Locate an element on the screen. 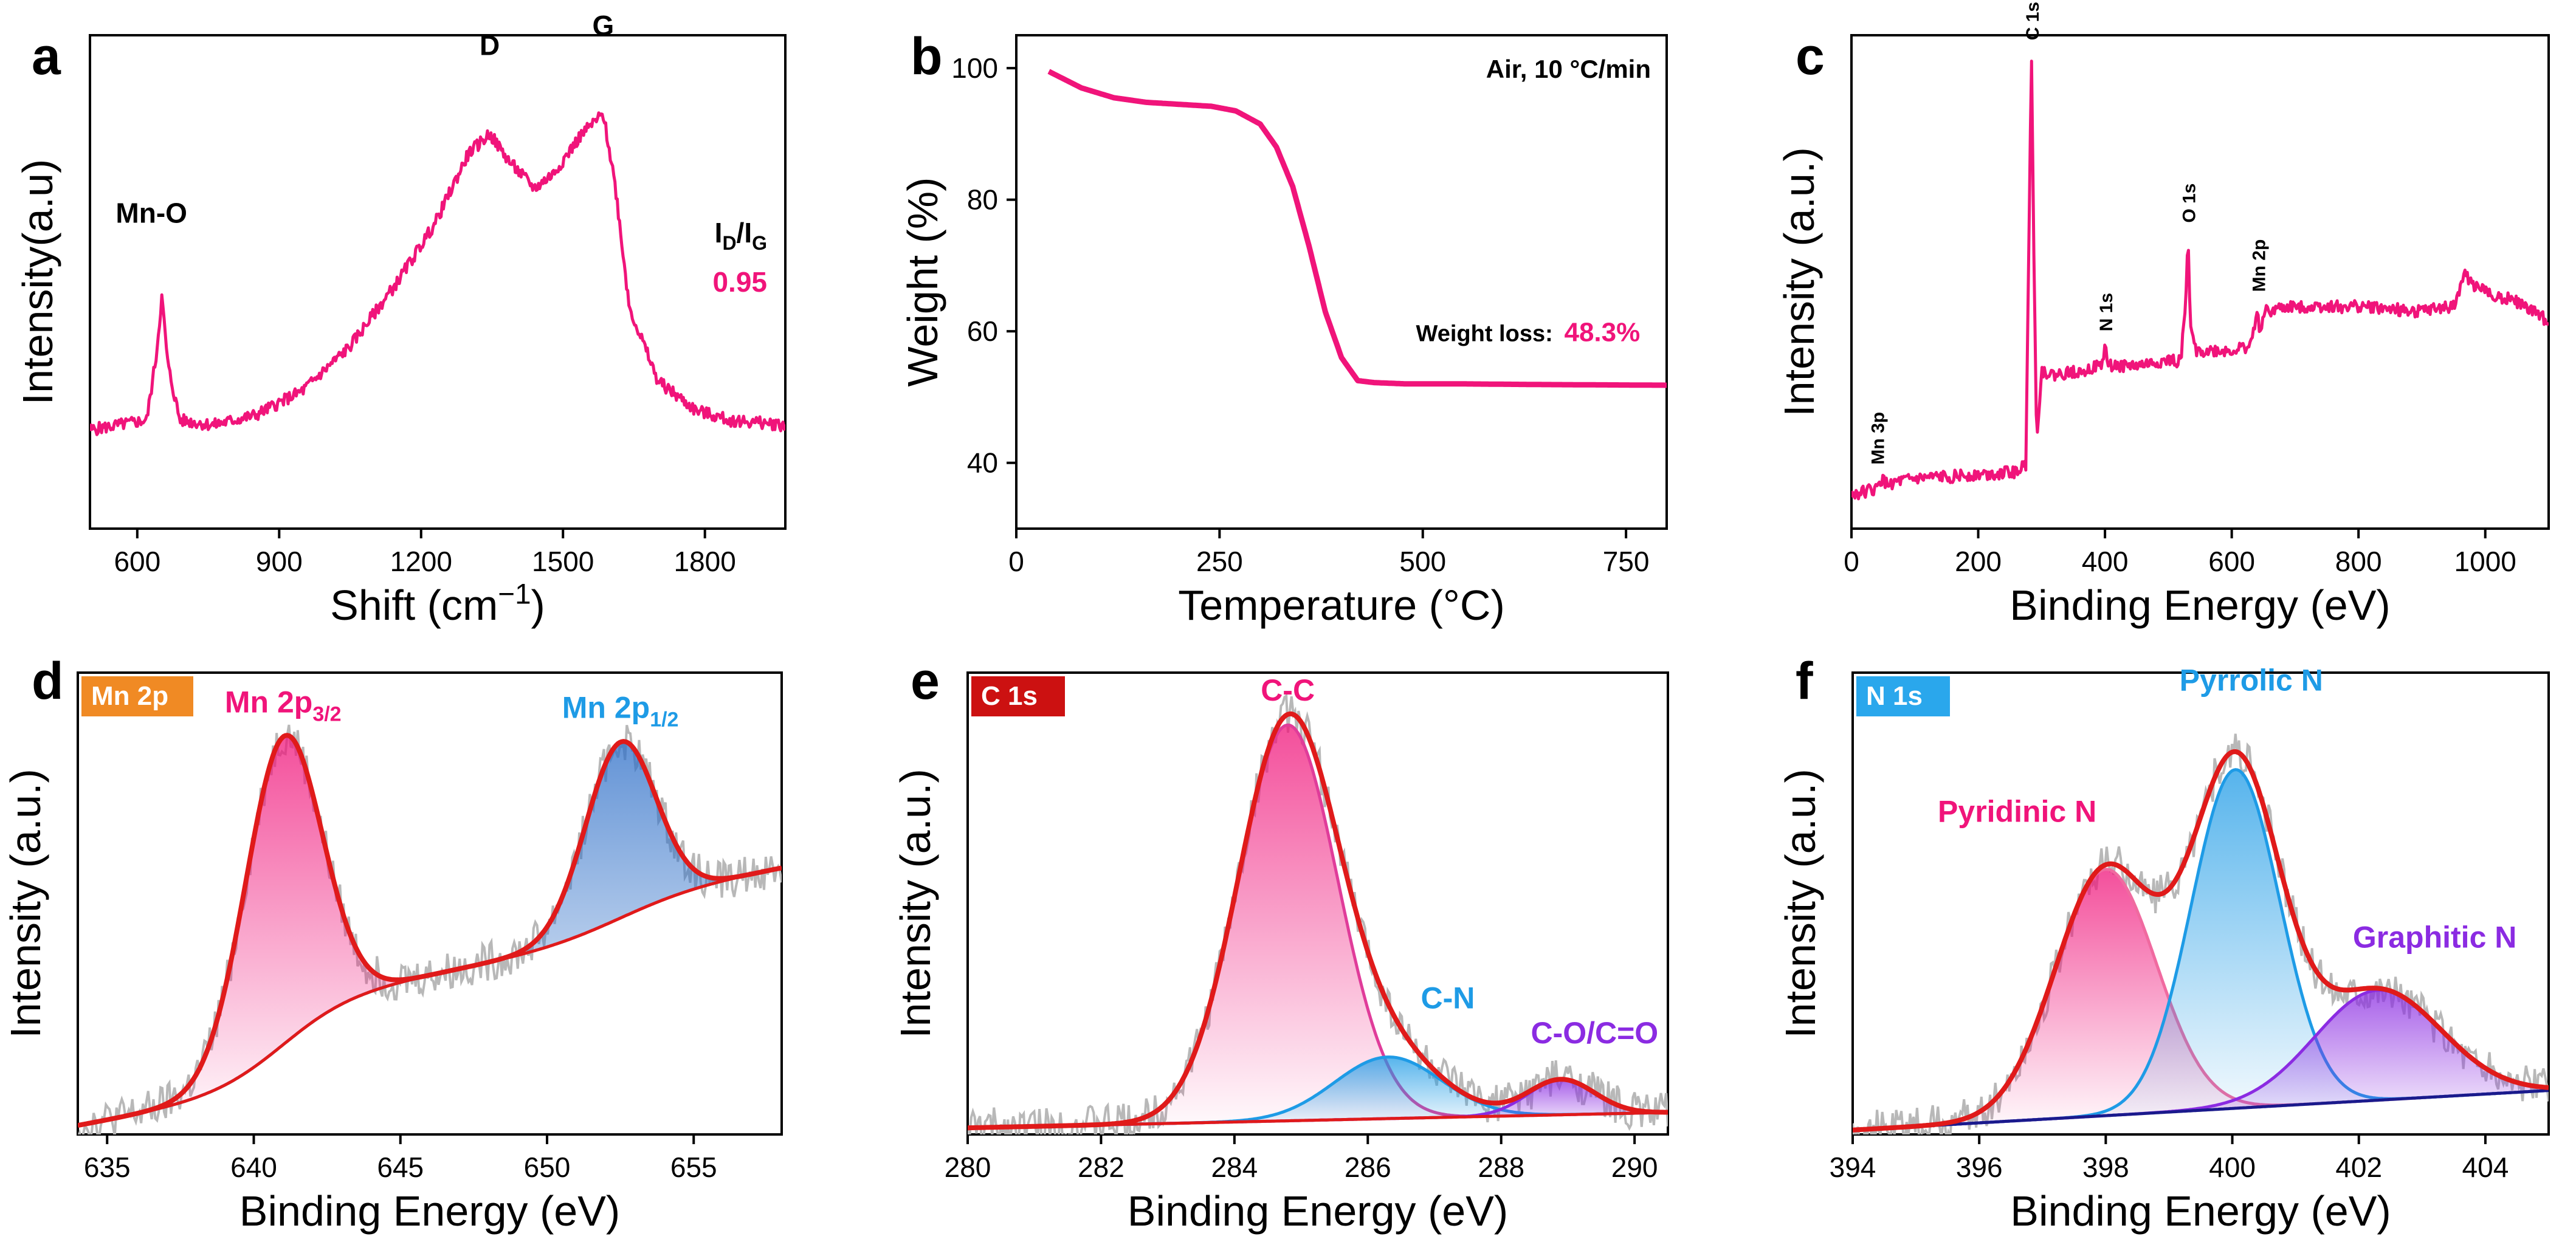 The image size is (2576, 1259). x-axis-label: Shift (cm−1) is located at coordinates (437, 603).